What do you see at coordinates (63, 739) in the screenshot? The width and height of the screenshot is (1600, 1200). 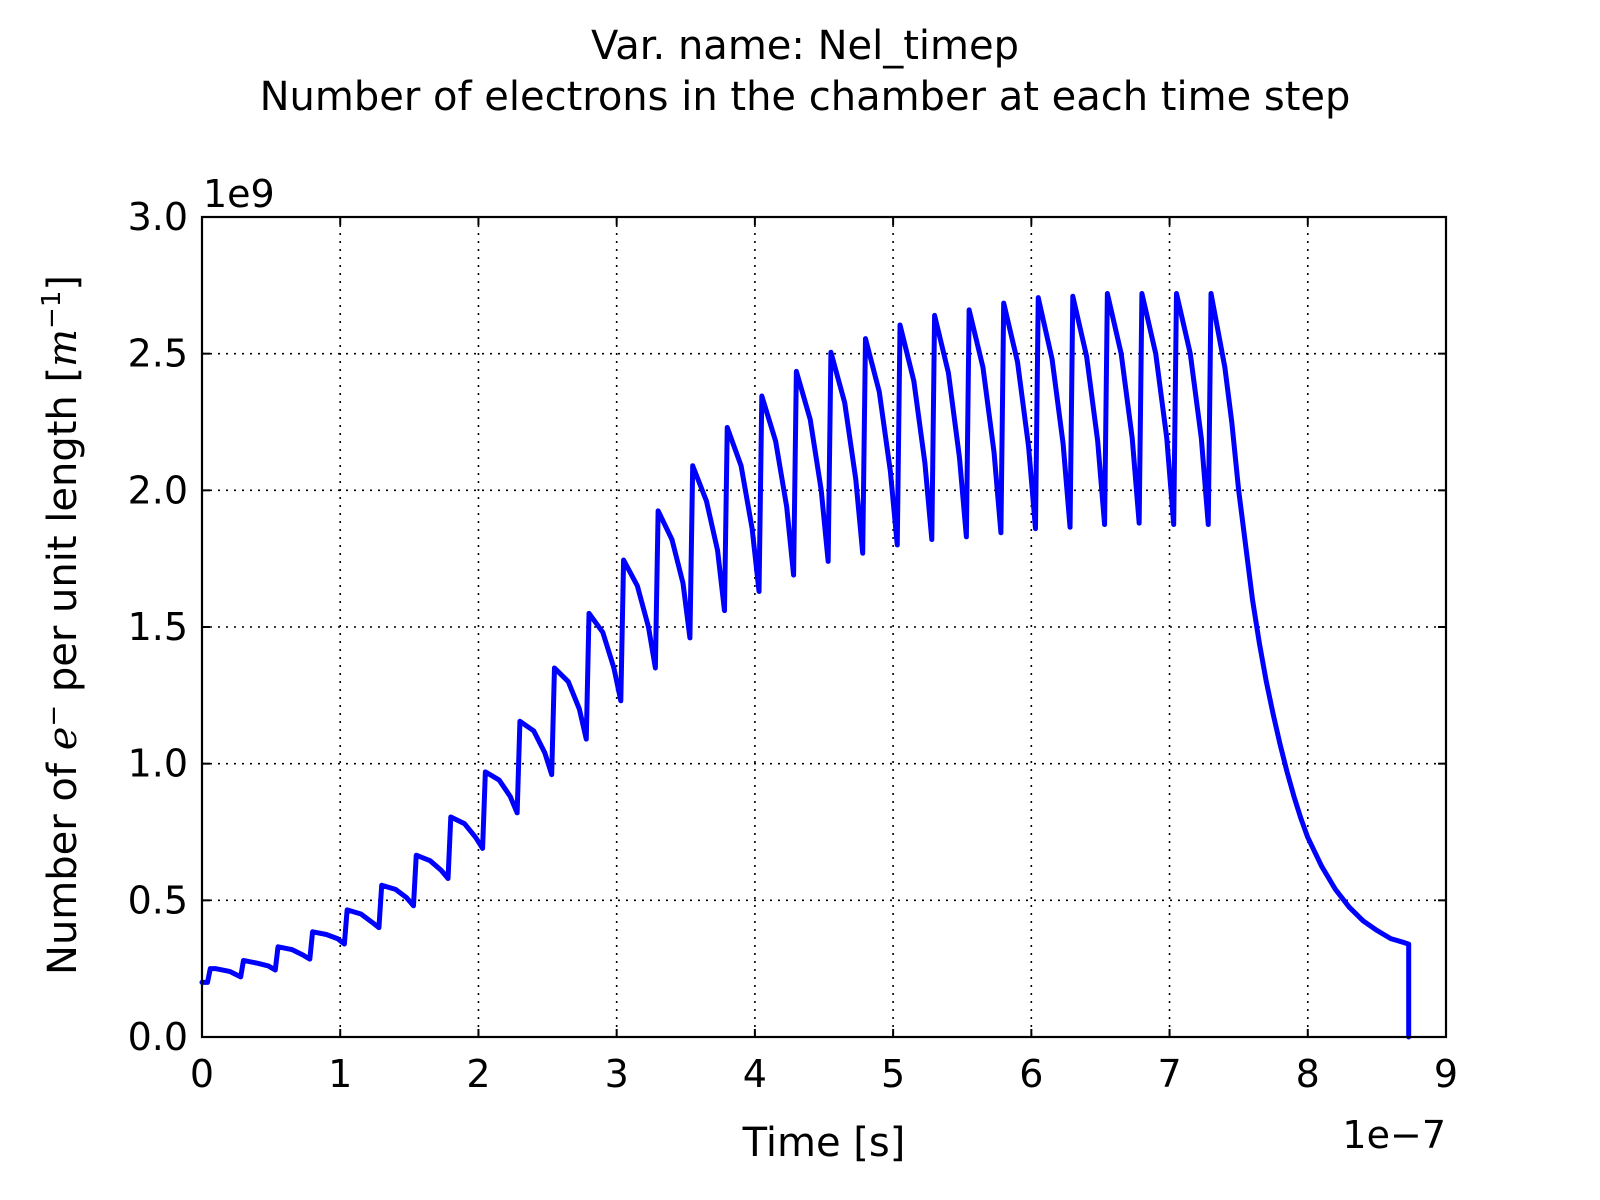 I see `y-axis-label-e: e` at bounding box center [63, 739].